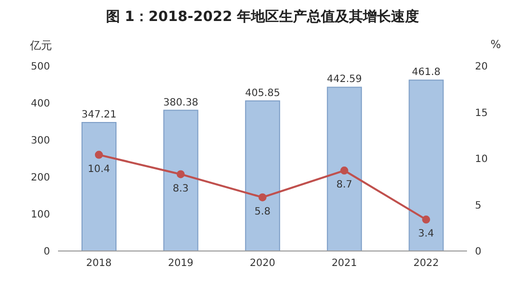  Describe the element at coordinates (262, 93) in the screenshot. I see `data-label: 405.85` at that location.